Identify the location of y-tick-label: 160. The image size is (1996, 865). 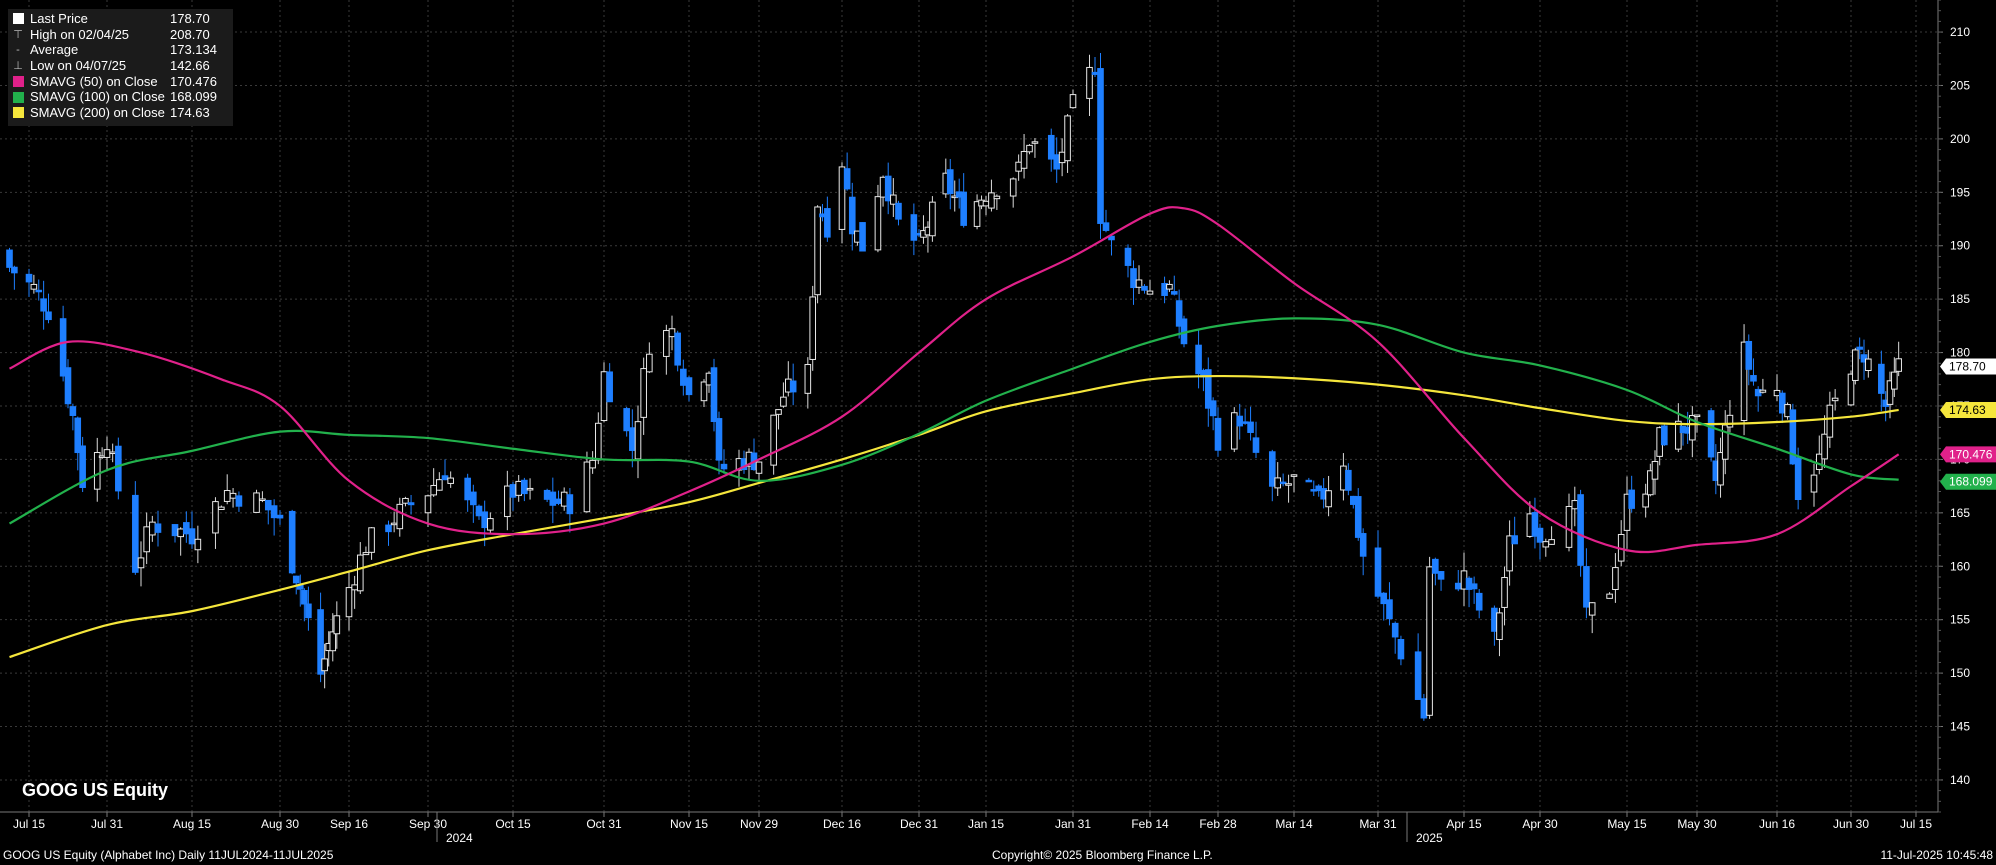
(1960, 566).